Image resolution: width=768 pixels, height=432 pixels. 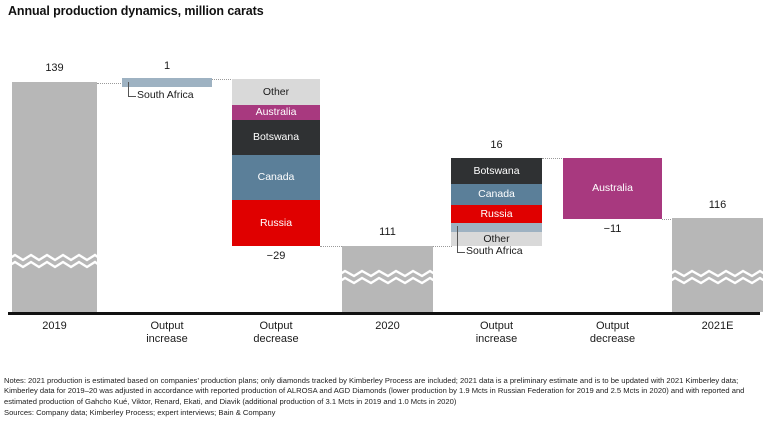 What do you see at coordinates (494, 251) in the screenshot?
I see `callout-south-africa-2: South Africa` at bounding box center [494, 251].